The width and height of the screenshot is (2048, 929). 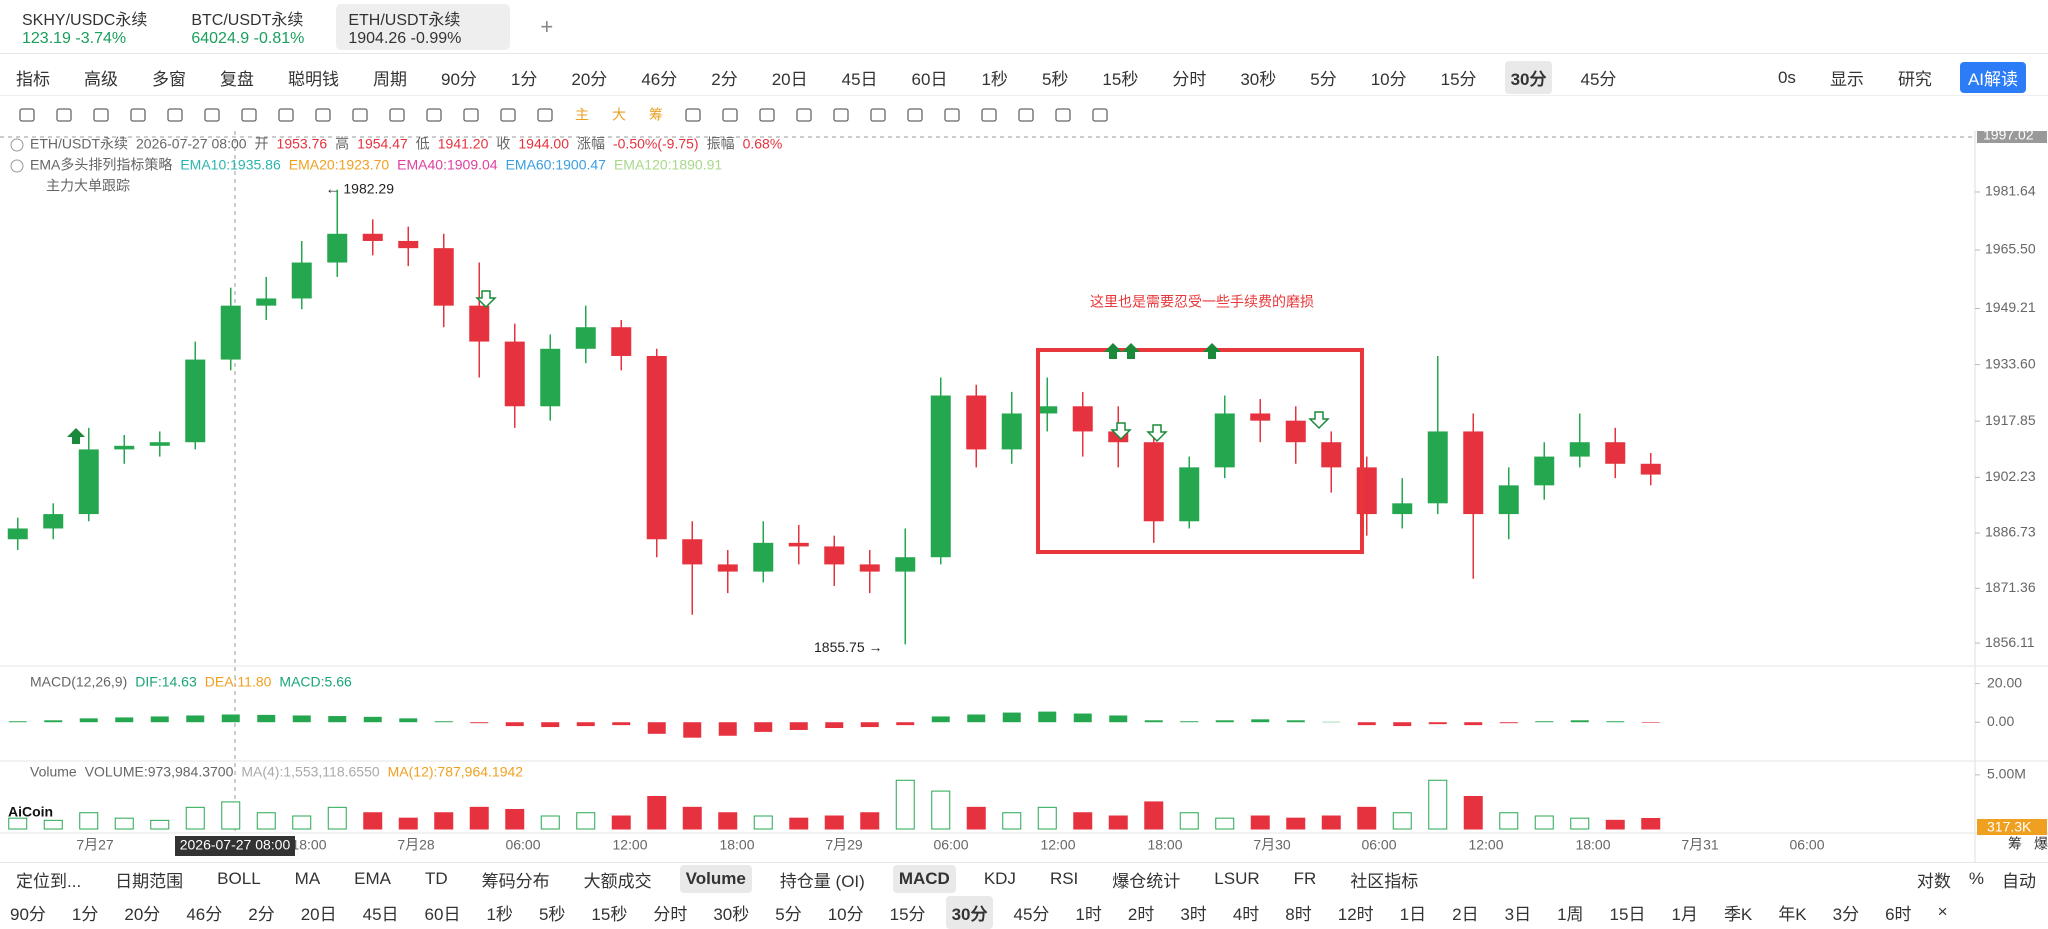 What do you see at coordinates (822, 879) in the screenshot?
I see `indicator-button: 持仓量 (OI)` at bounding box center [822, 879].